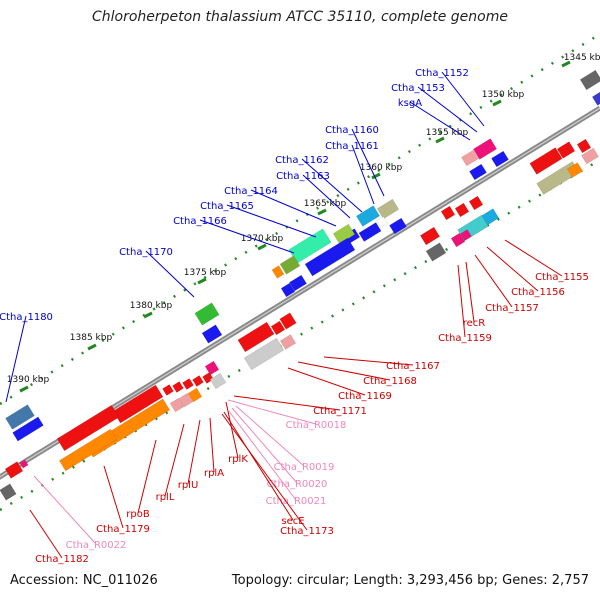  I want to click on gene-label: Ctha_1170, so click(146, 252).